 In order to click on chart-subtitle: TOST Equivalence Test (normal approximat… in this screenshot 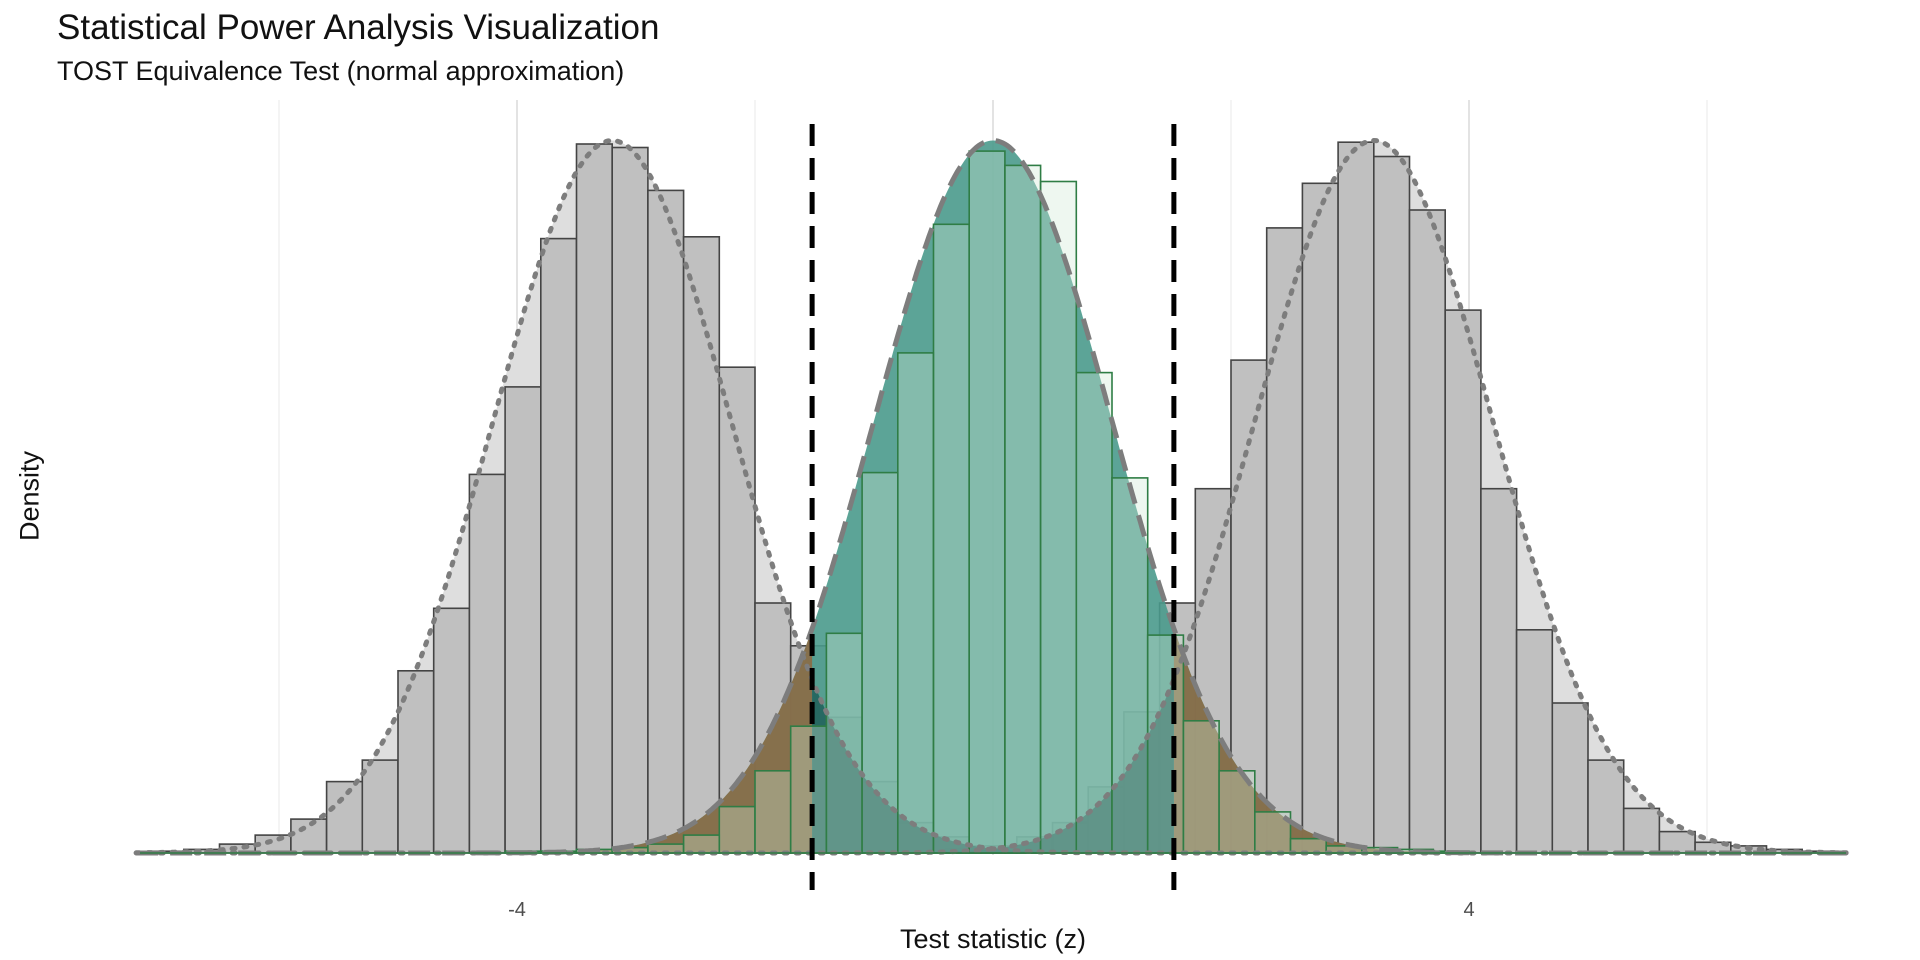, I will do `click(341, 71)`.